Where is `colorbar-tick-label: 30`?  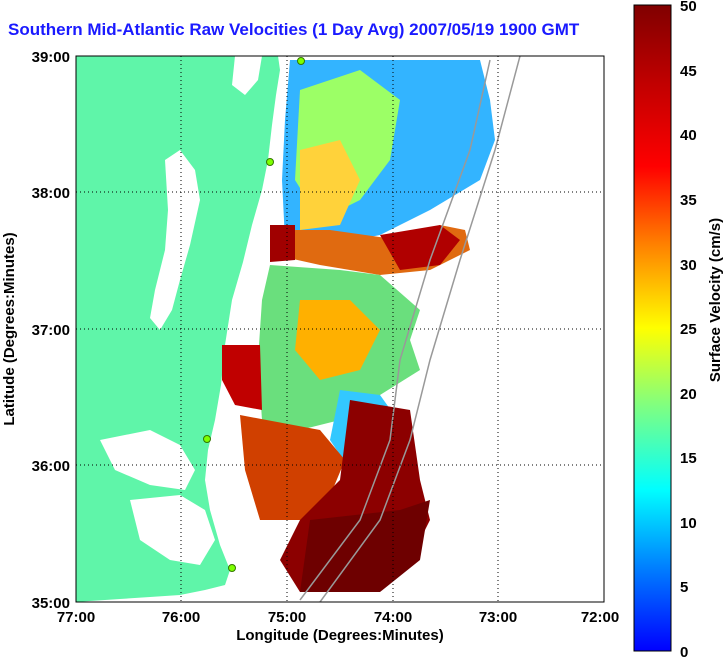 colorbar-tick-label: 30 is located at coordinates (688, 265).